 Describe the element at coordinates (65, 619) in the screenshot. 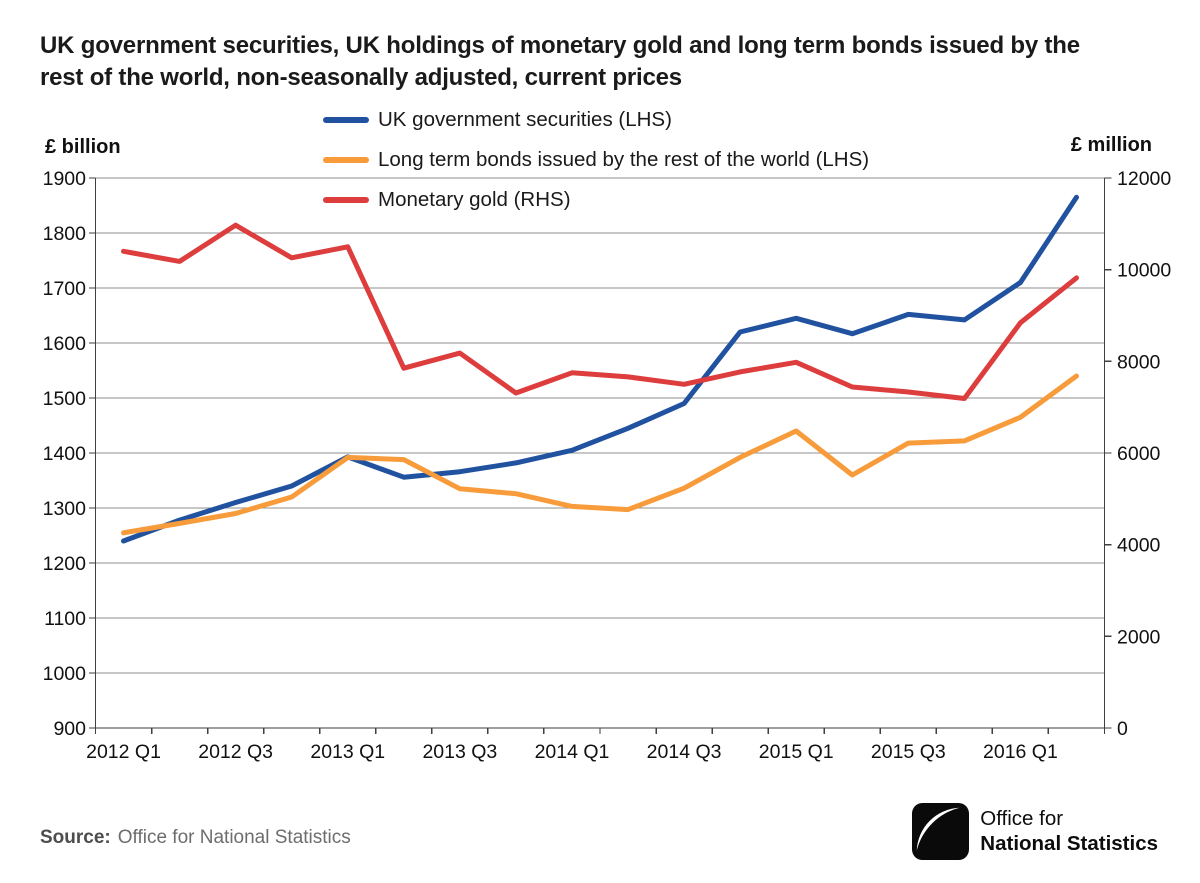

I see `svg-text: 1100` at that location.